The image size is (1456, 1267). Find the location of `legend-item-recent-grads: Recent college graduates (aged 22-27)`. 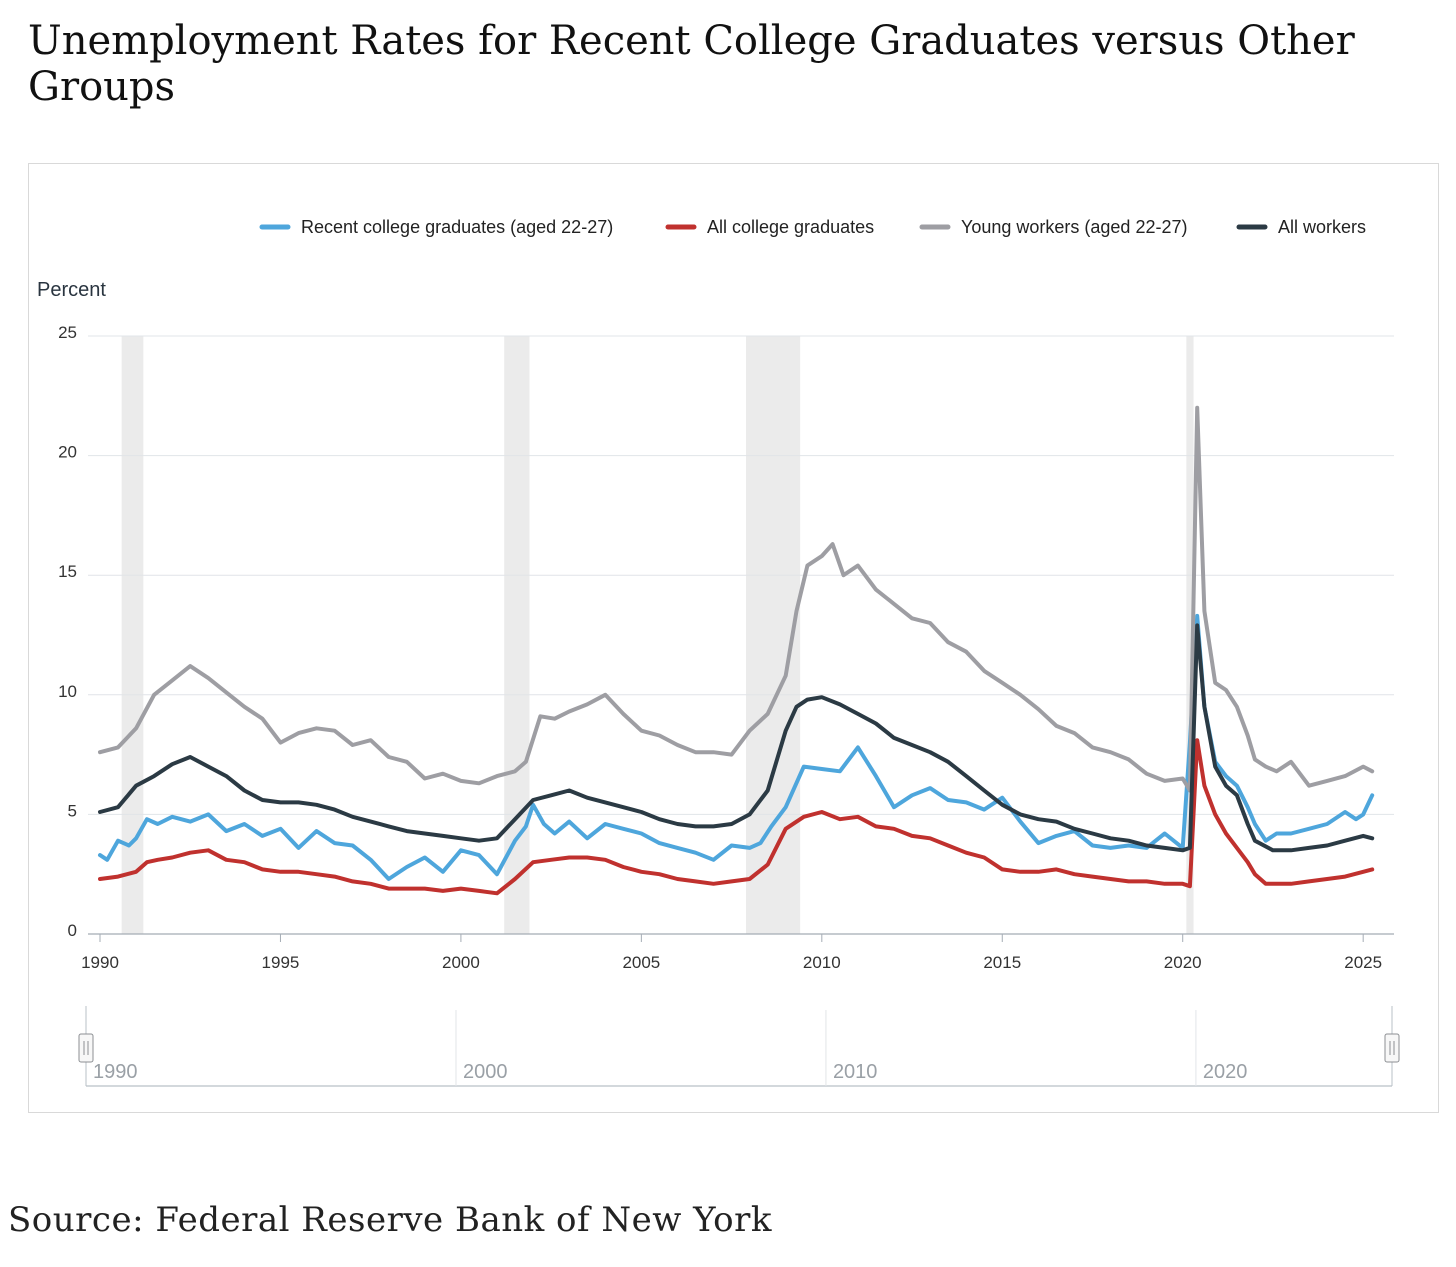

legend-item-recent-grads: Recent college graduates (aged 22-27) is located at coordinates (436, 227).